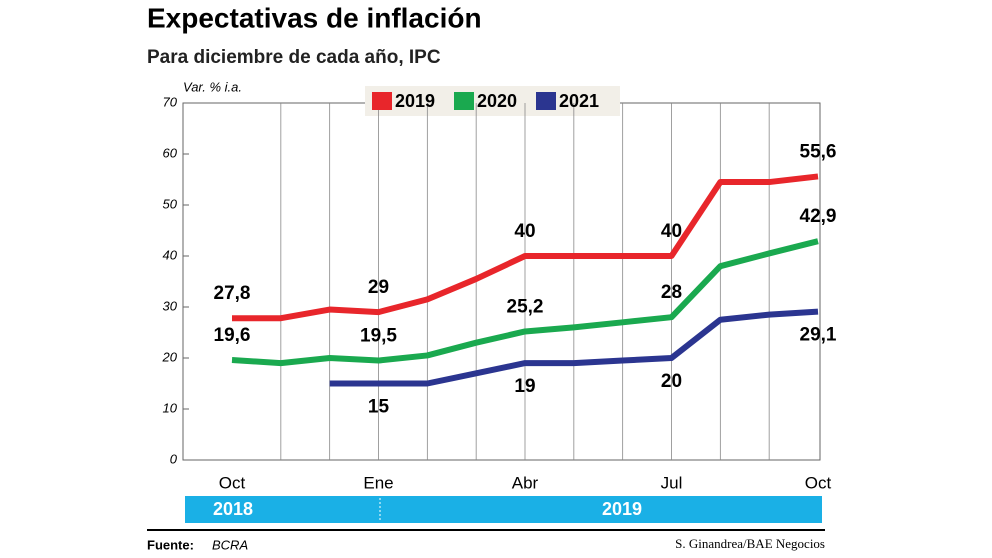 The height and width of the screenshot is (558, 992). What do you see at coordinates (294, 57) in the screenshot?
I see `chart-subtitle: Para diciembre de cada año, IPC` at bounding box center [294, 57].